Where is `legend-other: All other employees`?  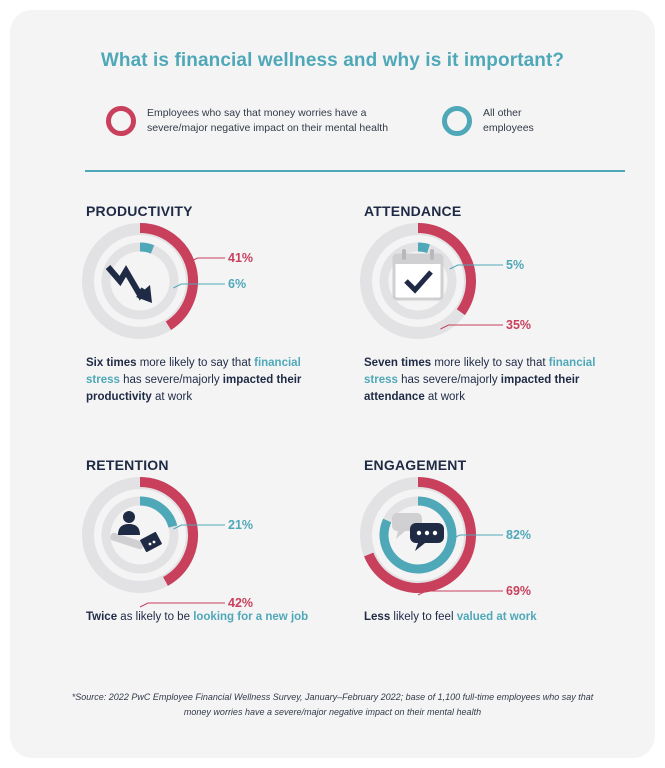
legend-other: All other employees is located at coordinates (517, 121).